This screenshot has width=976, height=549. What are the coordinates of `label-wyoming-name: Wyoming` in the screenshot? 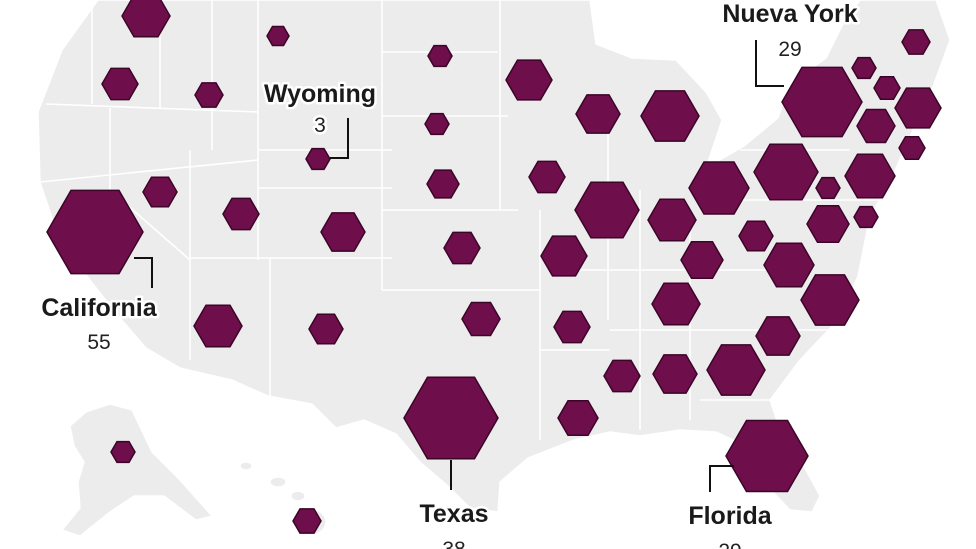 It's located at (320, 94).